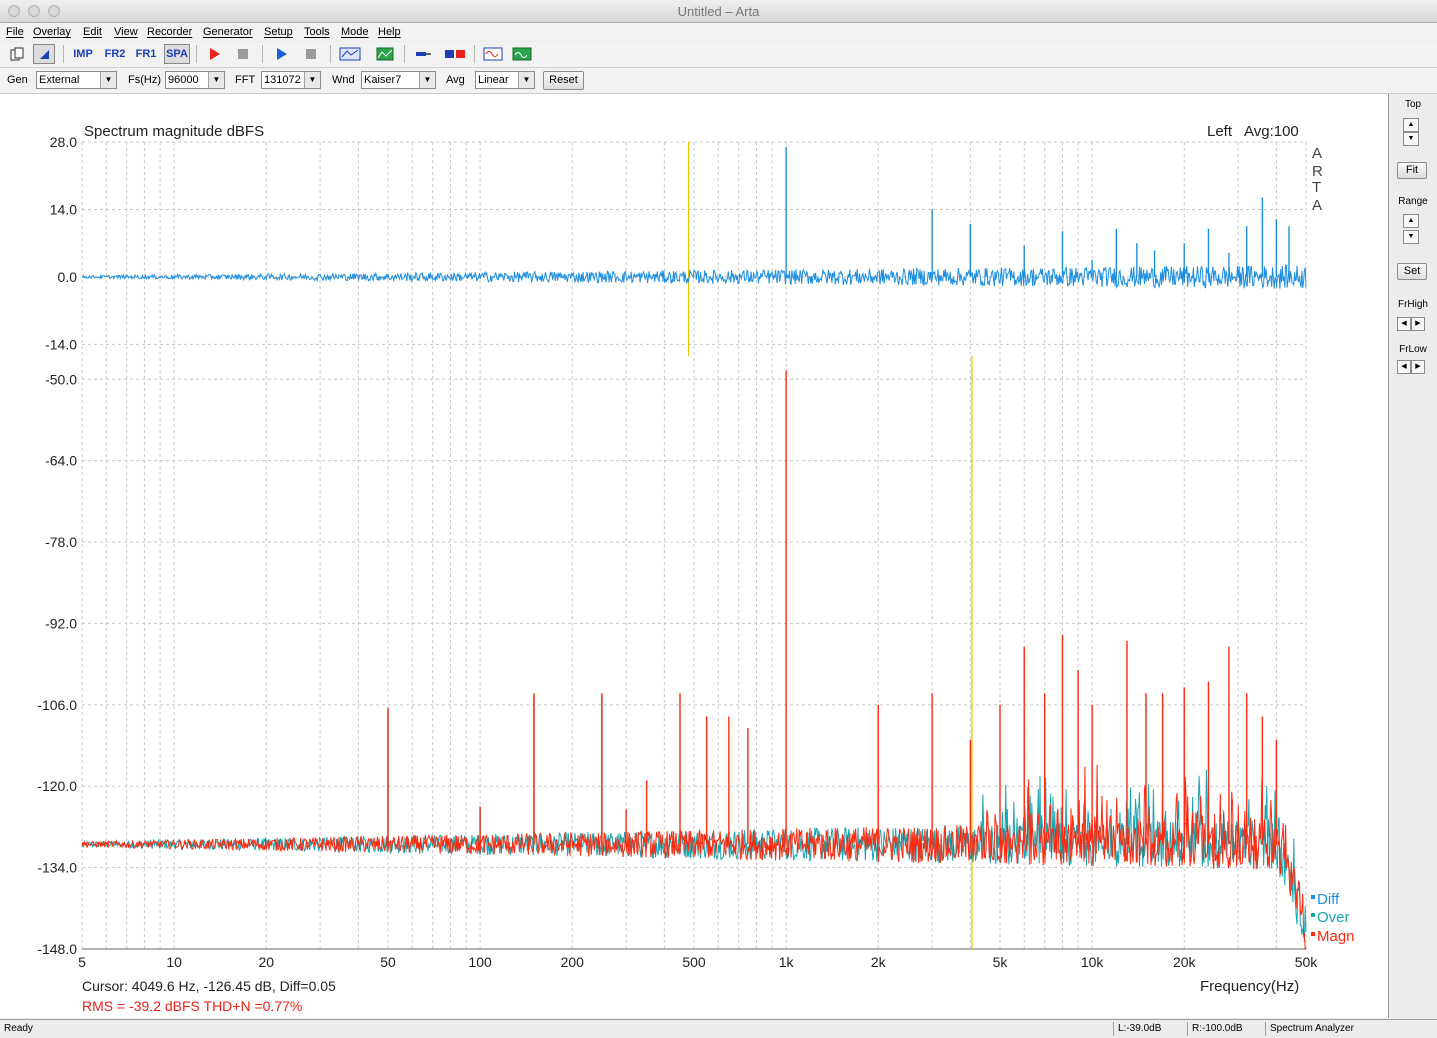 Image resolution: width=1437 pixels, height=1038 pixels. What do you see at coordinates (694, 277) in the screenshot?
I see `series-line-diff` at bounding box center [694, 277].